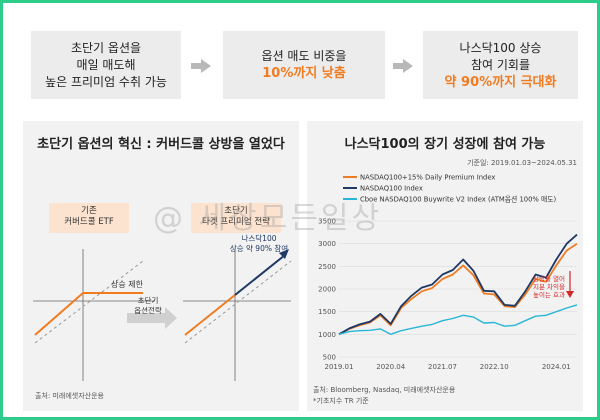  I want to click on y-tick-label-1: 1000, so click(327, 335).